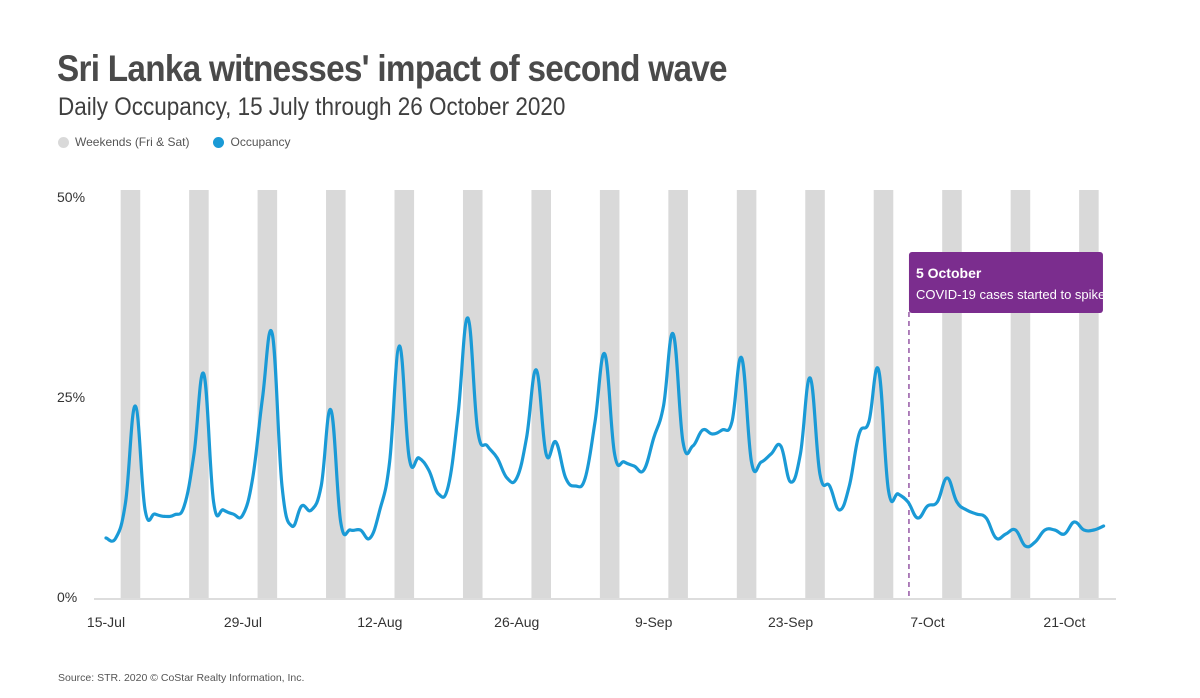  What do you see at coordinates (949, 273) in the screenshot?
I see `annotation-title: 5 October` at bounding box center [949, 273].